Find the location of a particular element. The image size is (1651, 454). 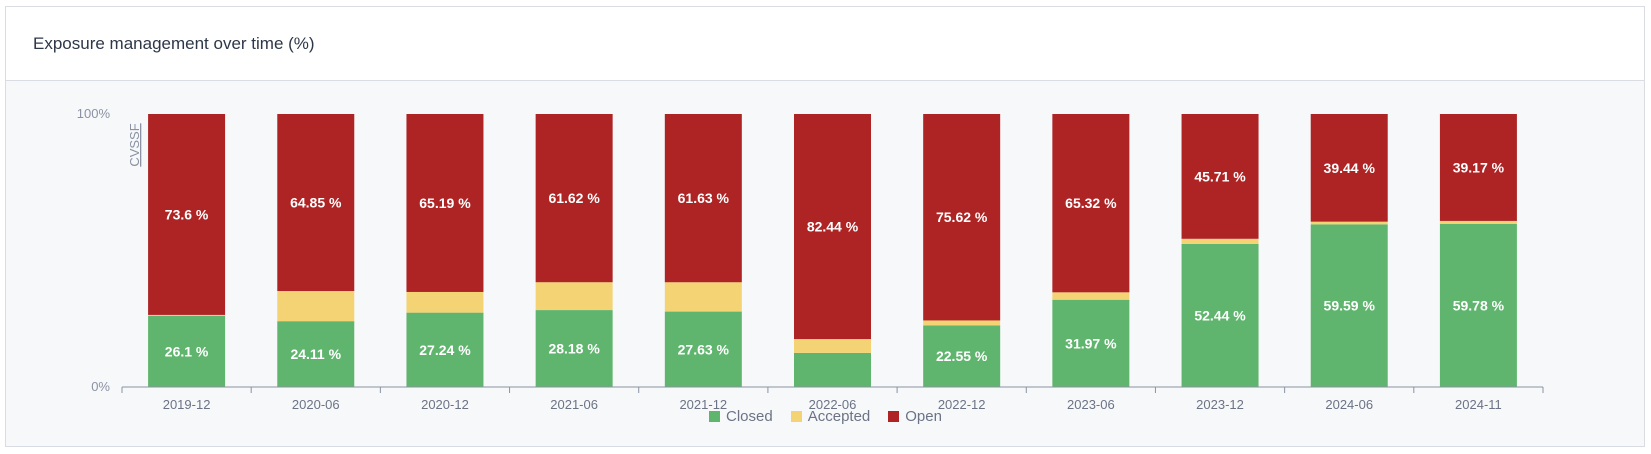

data-label: 64.85 % is located at coordinates (316, 203).